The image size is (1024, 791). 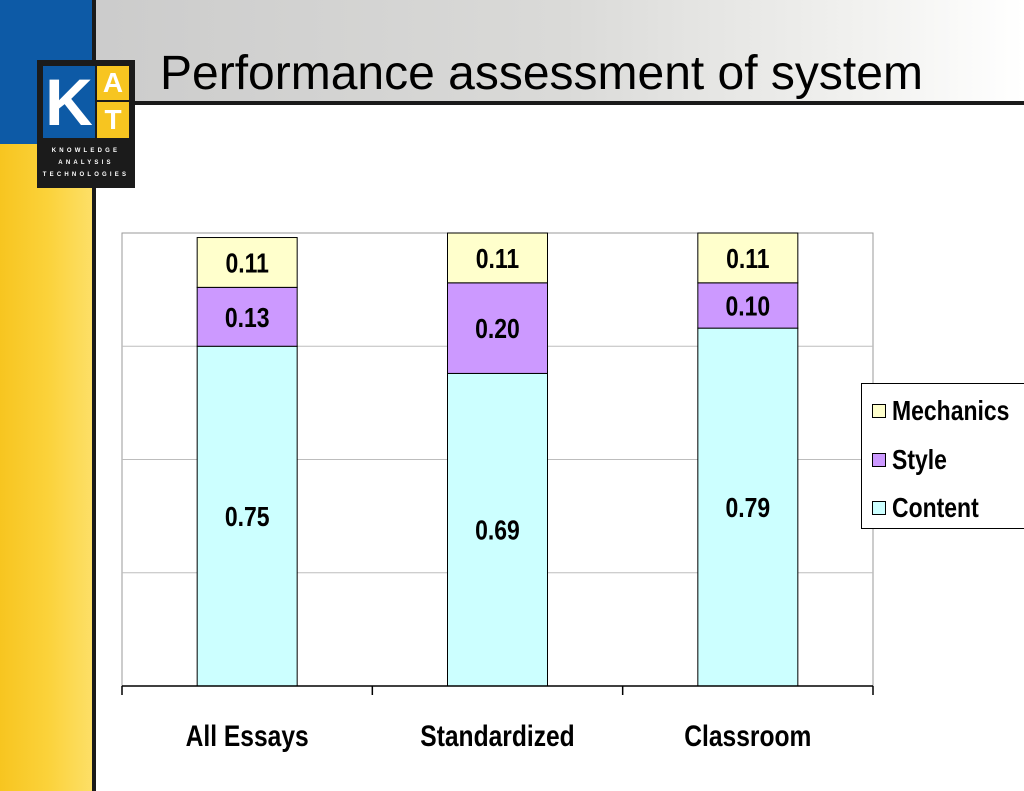 What do you see at coordinates (497, 736) in the screenshot?
I see `x-tick-label: Standardized` at bounding box center [497, 736].